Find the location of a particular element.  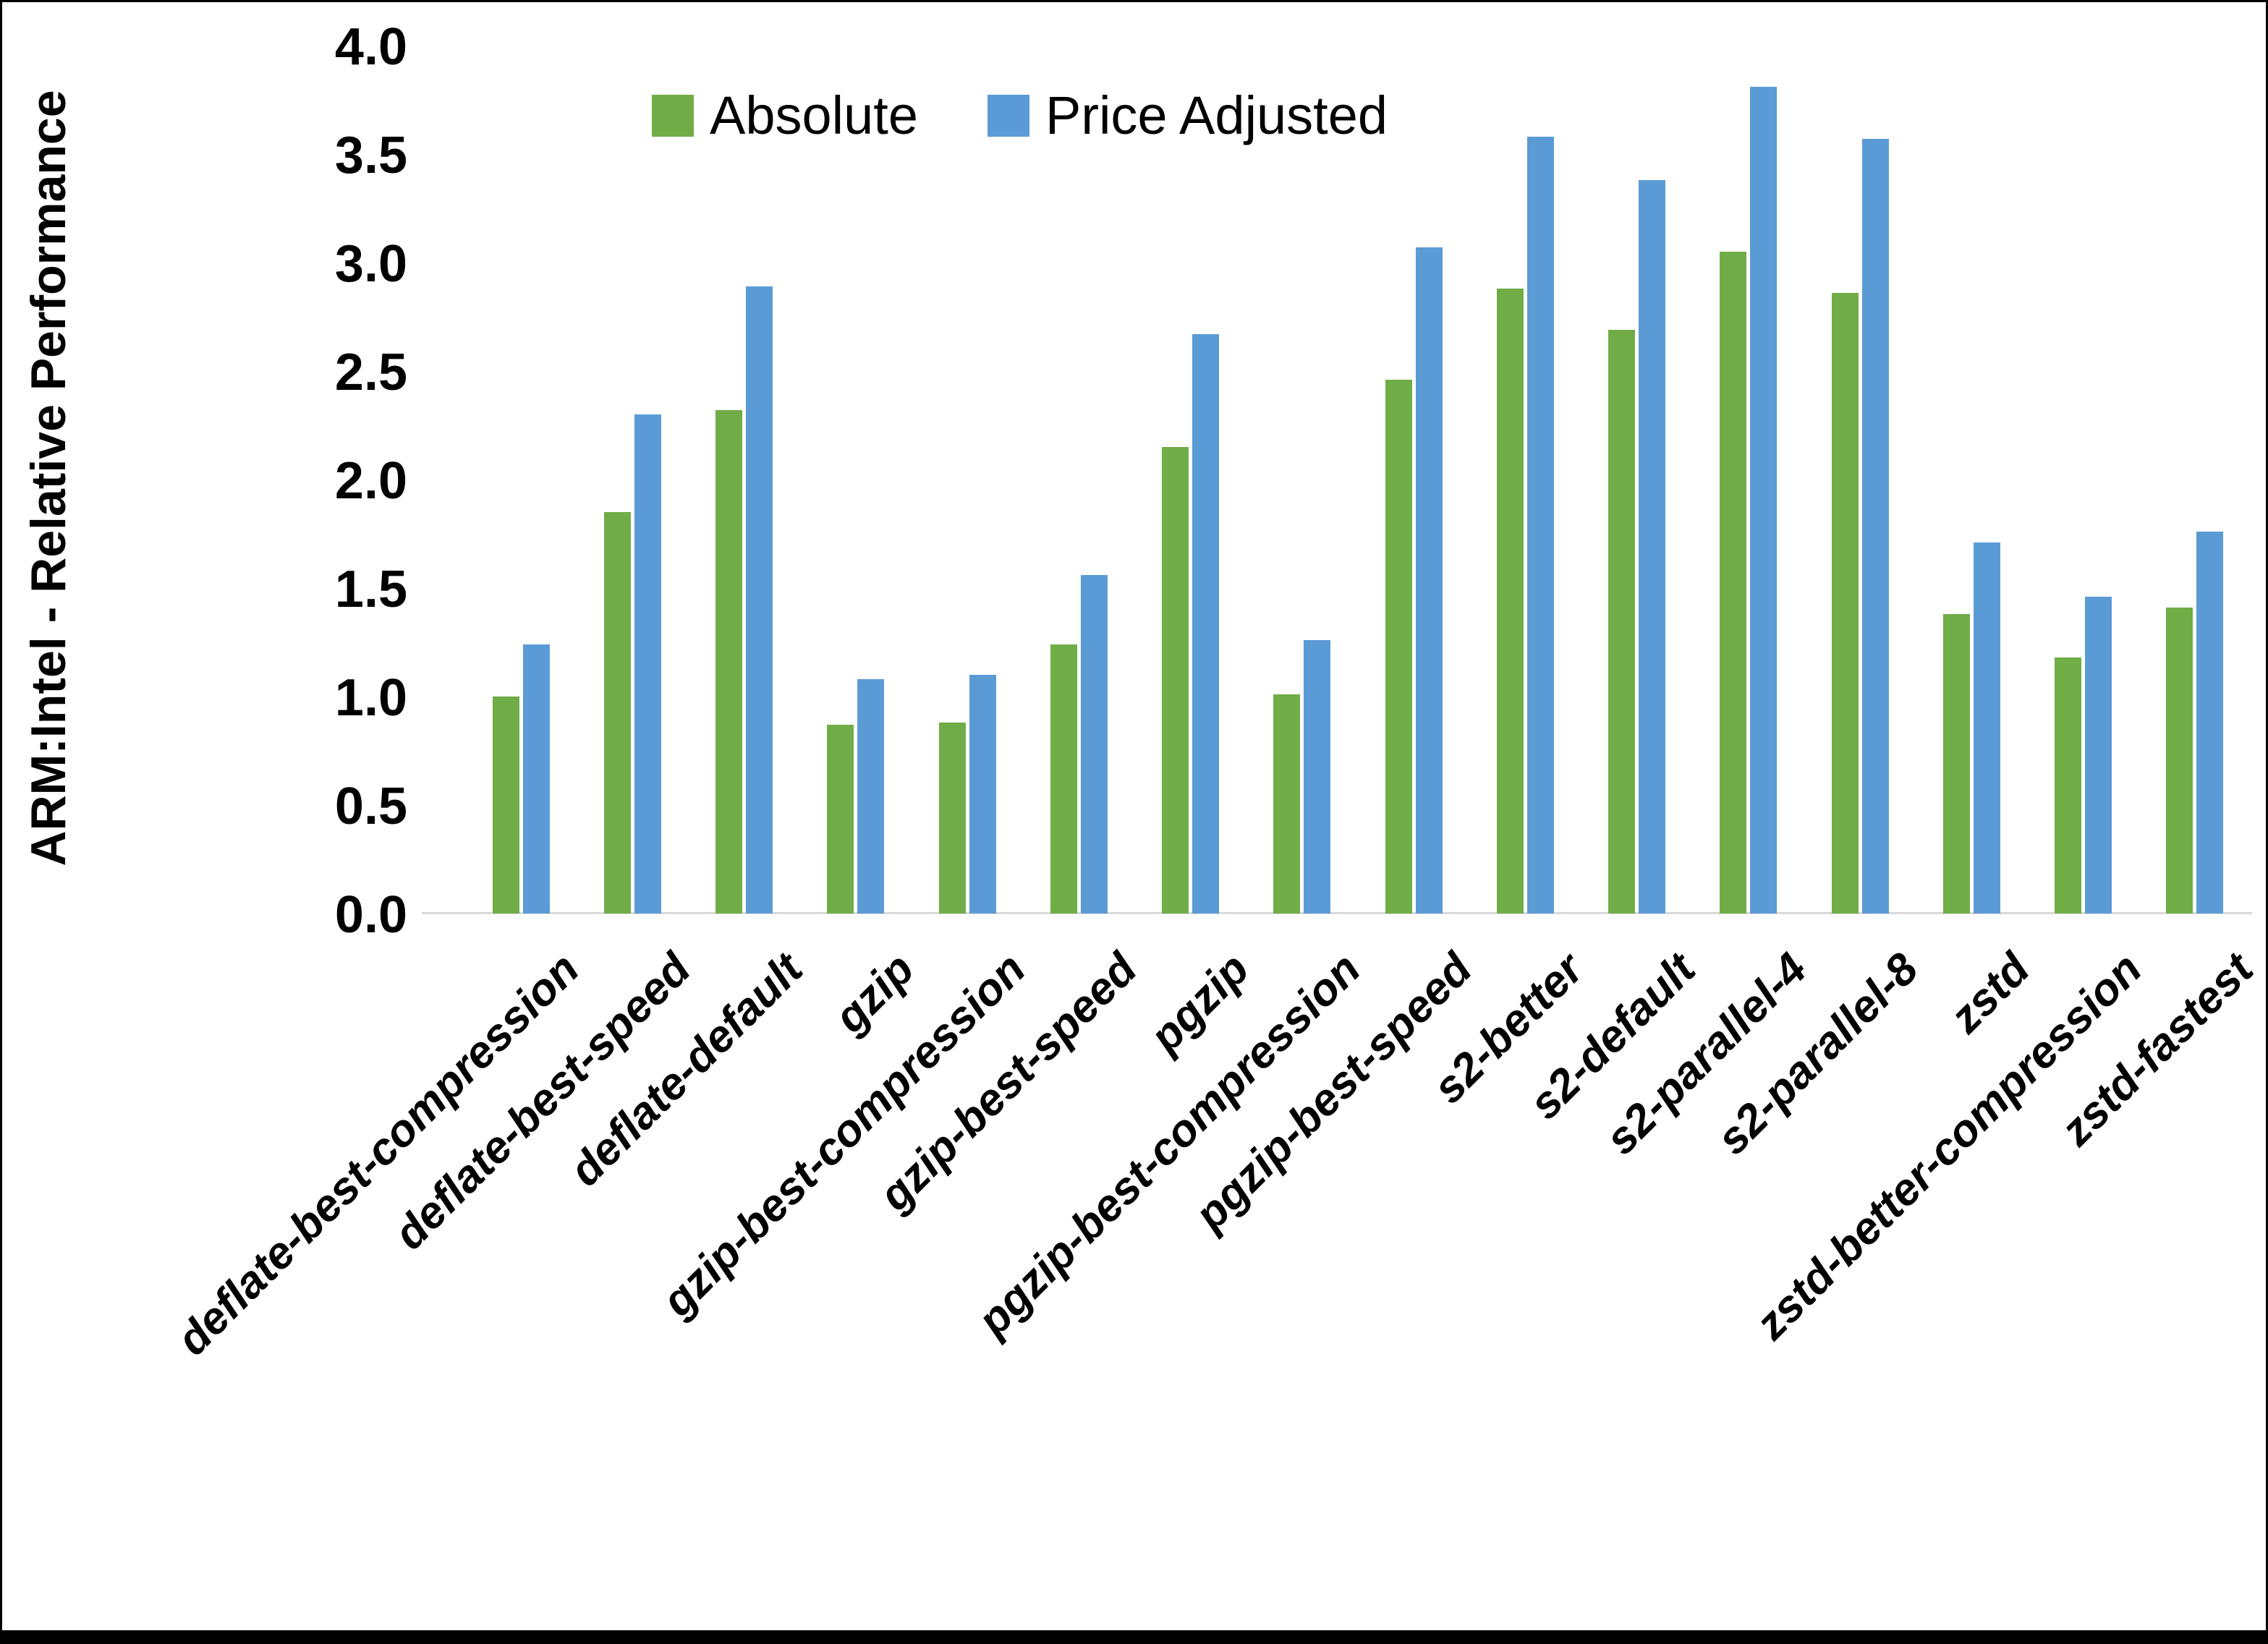

legend: Absolute Price Adjusted is located at coordinates (1020, 115).